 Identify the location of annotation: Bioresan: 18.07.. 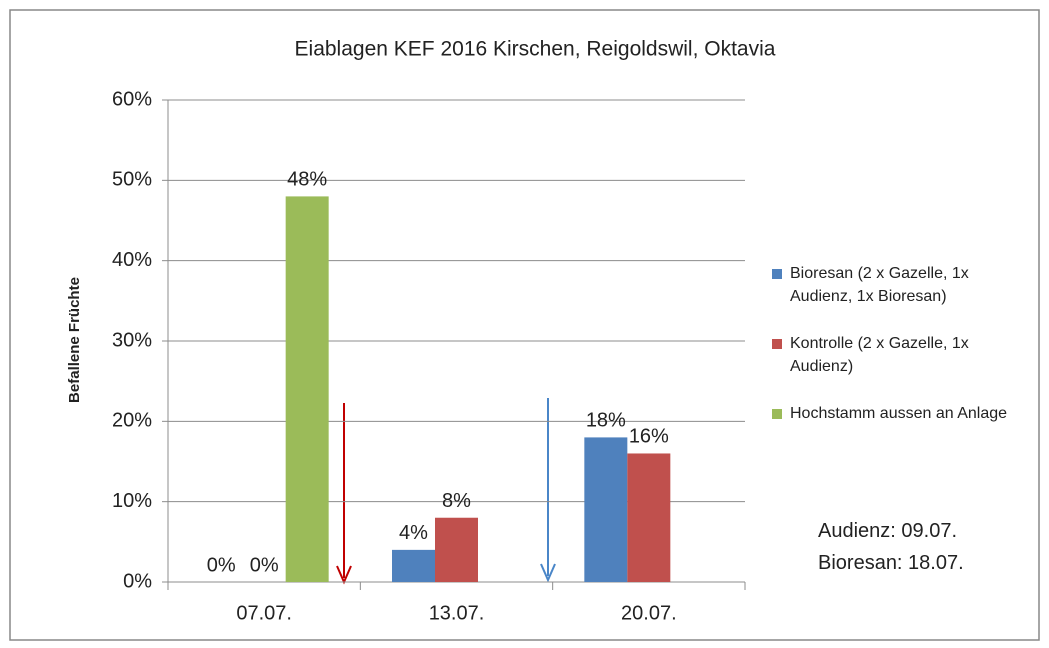
(891, 563).